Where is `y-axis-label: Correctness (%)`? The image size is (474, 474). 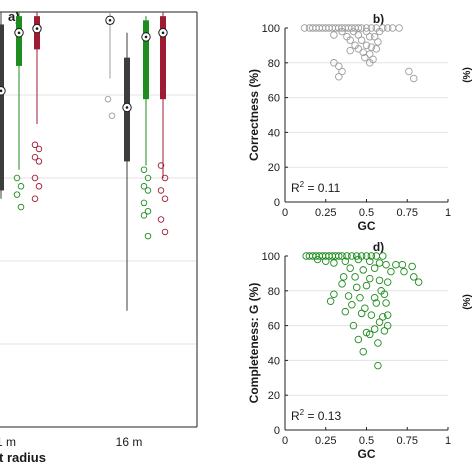
y-axis-label: Correctness (%) is located at coordinates (254, 115).